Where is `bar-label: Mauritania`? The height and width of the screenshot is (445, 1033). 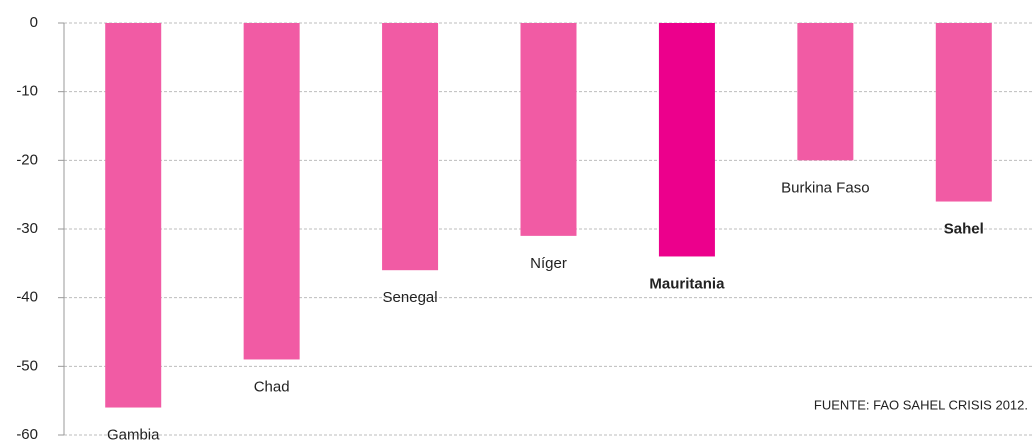 bar-label: Mauritania is located at coordinates (687, 283).